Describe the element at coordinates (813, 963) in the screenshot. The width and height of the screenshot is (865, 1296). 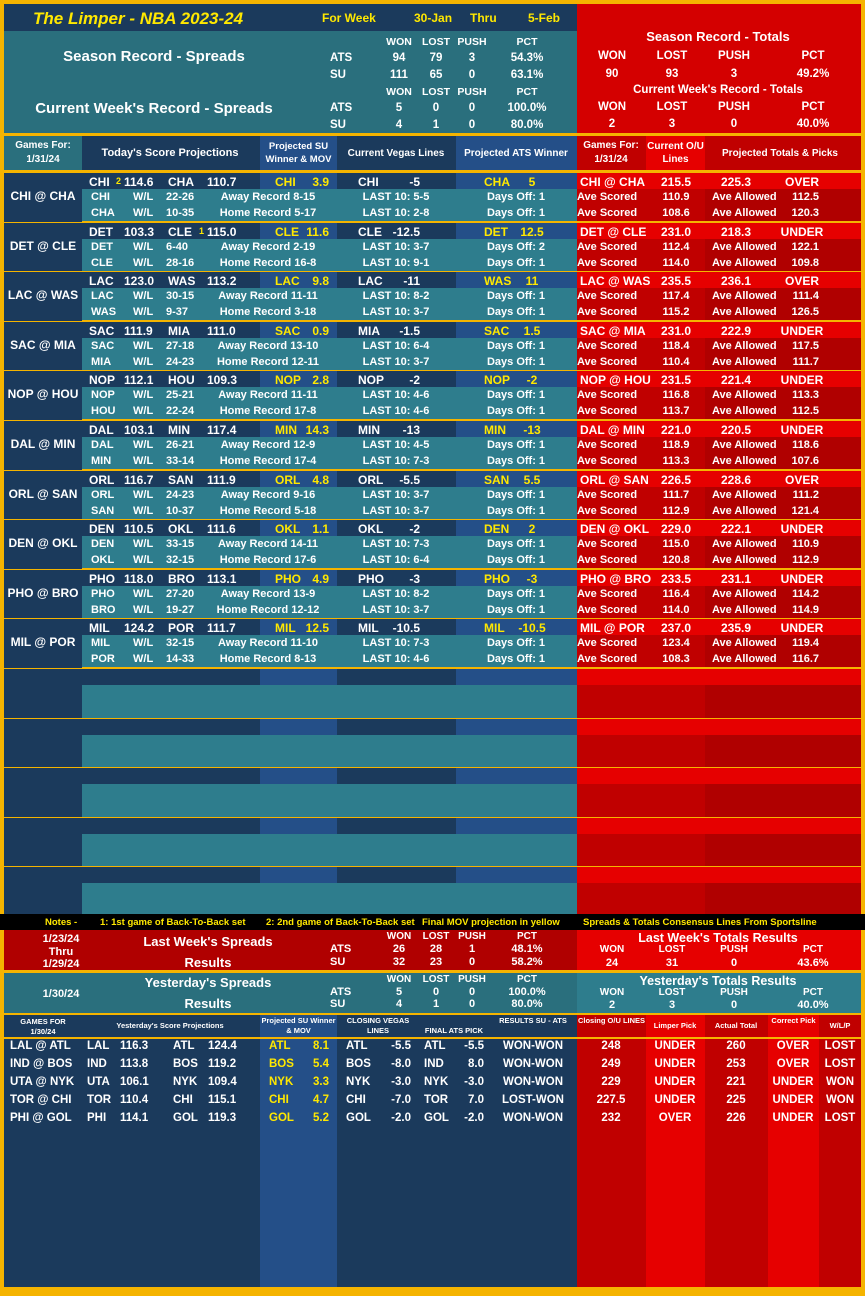
I see `last-week-totals-value: 43.6%` at that location.